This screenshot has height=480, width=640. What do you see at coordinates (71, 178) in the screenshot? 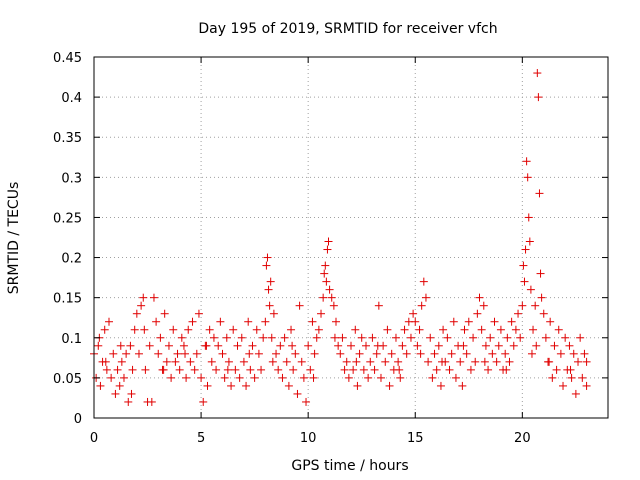
I see `y-tick-label: 0.3` at bounding box center [71, 178].